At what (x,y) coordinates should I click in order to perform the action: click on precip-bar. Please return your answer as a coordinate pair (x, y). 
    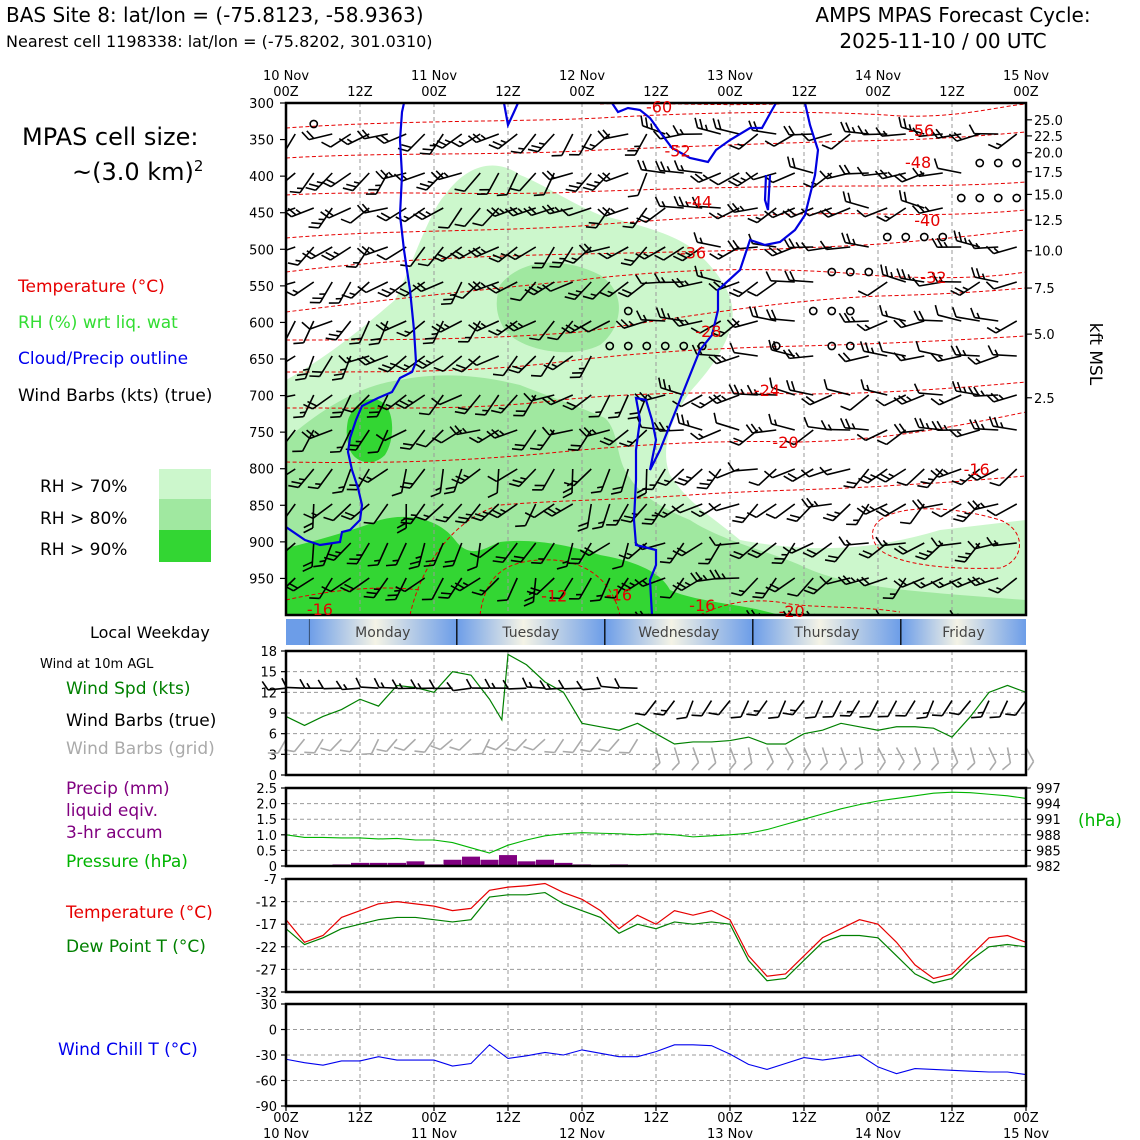
    Looking at the image, I should click on (378, 864).